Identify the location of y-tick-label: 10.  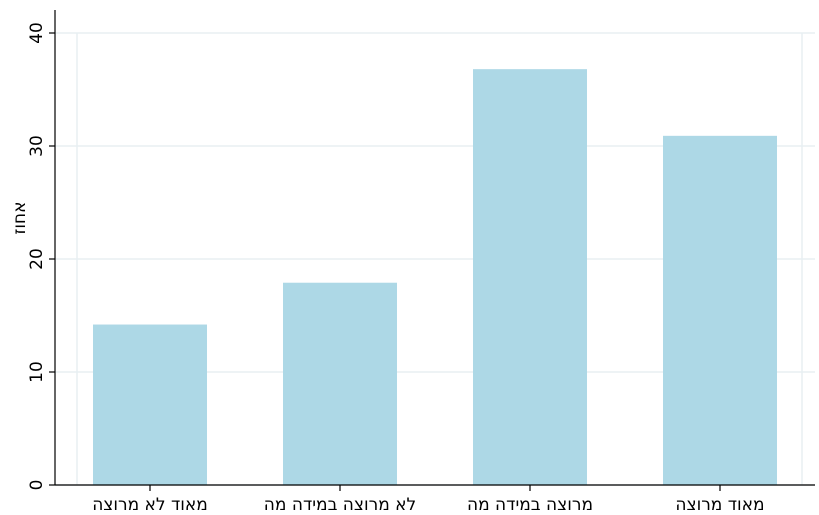
(37, 372).